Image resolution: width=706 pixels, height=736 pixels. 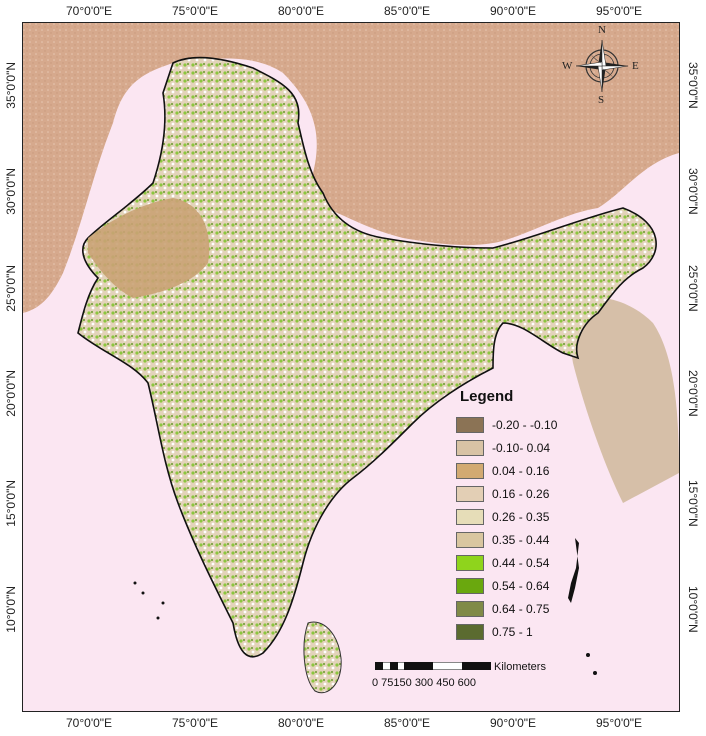 I want to click on legend-label: -0.20 - -0.10, so click(x=525, y=424).